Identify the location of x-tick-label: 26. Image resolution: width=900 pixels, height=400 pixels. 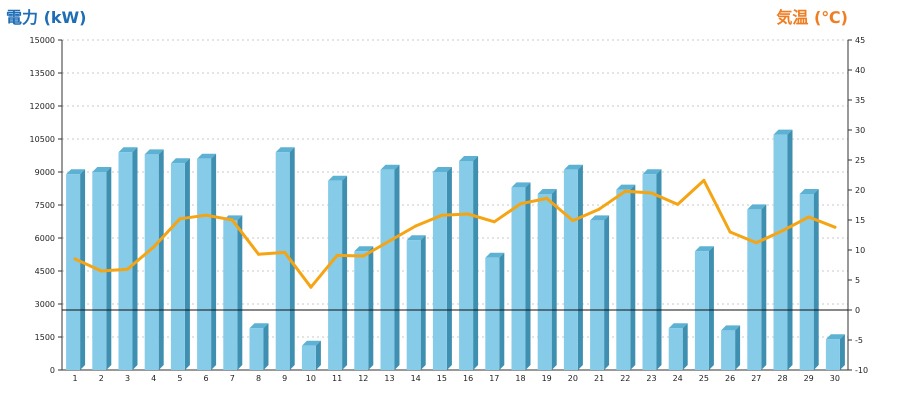
(730, 378).